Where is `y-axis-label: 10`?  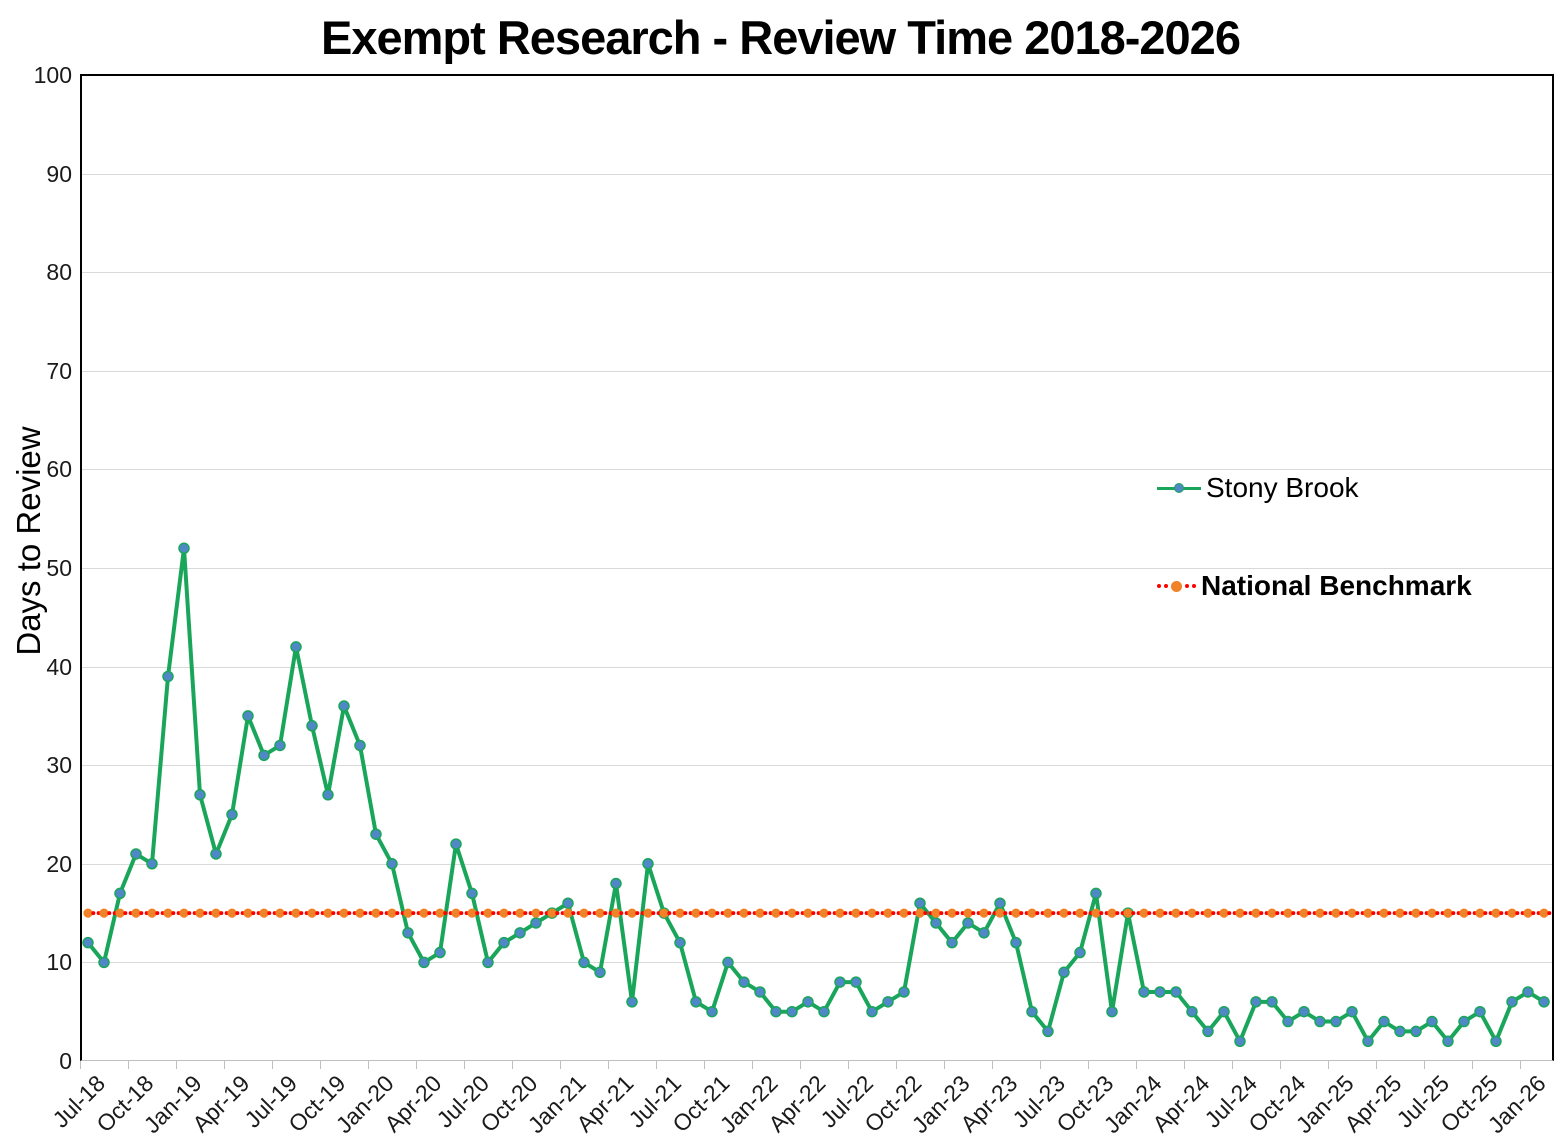
y-axis-label: 10 is located at coordinates (59, 962).